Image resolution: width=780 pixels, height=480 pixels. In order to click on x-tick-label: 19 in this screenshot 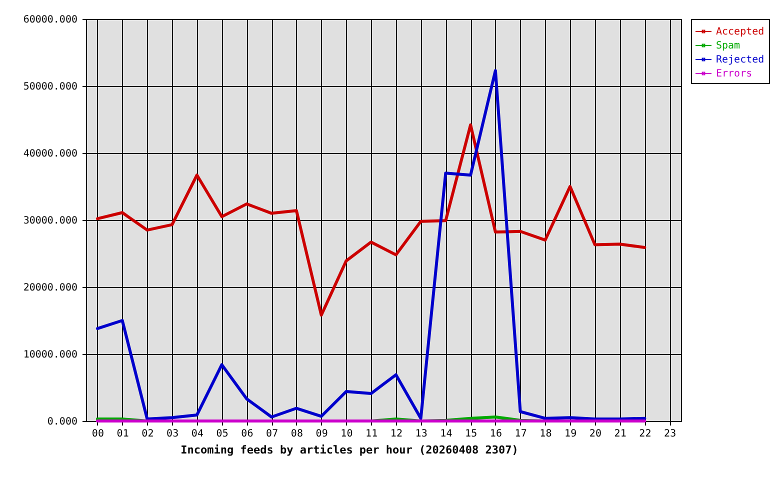, I will do `click(570, 434)`.